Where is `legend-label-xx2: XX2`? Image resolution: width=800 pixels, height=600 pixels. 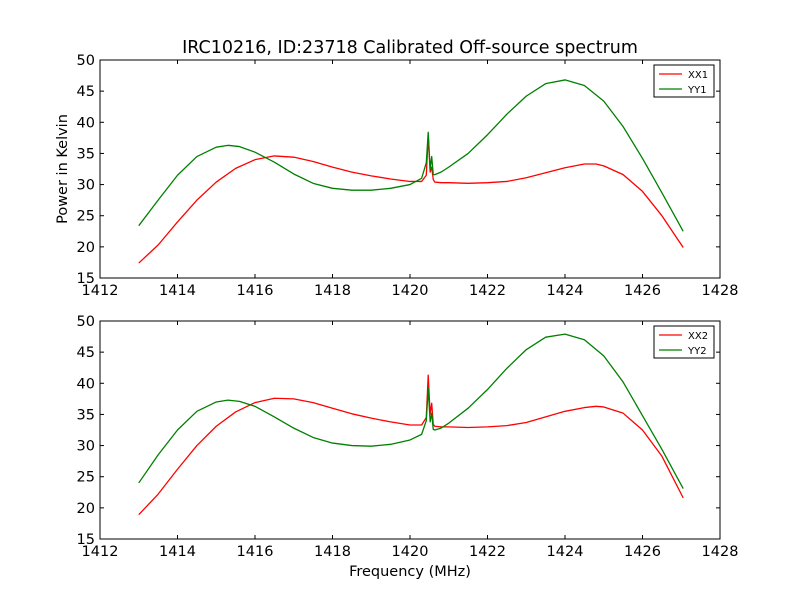
legend-label-xx2: XX2 is located at coordinates (698, 336).